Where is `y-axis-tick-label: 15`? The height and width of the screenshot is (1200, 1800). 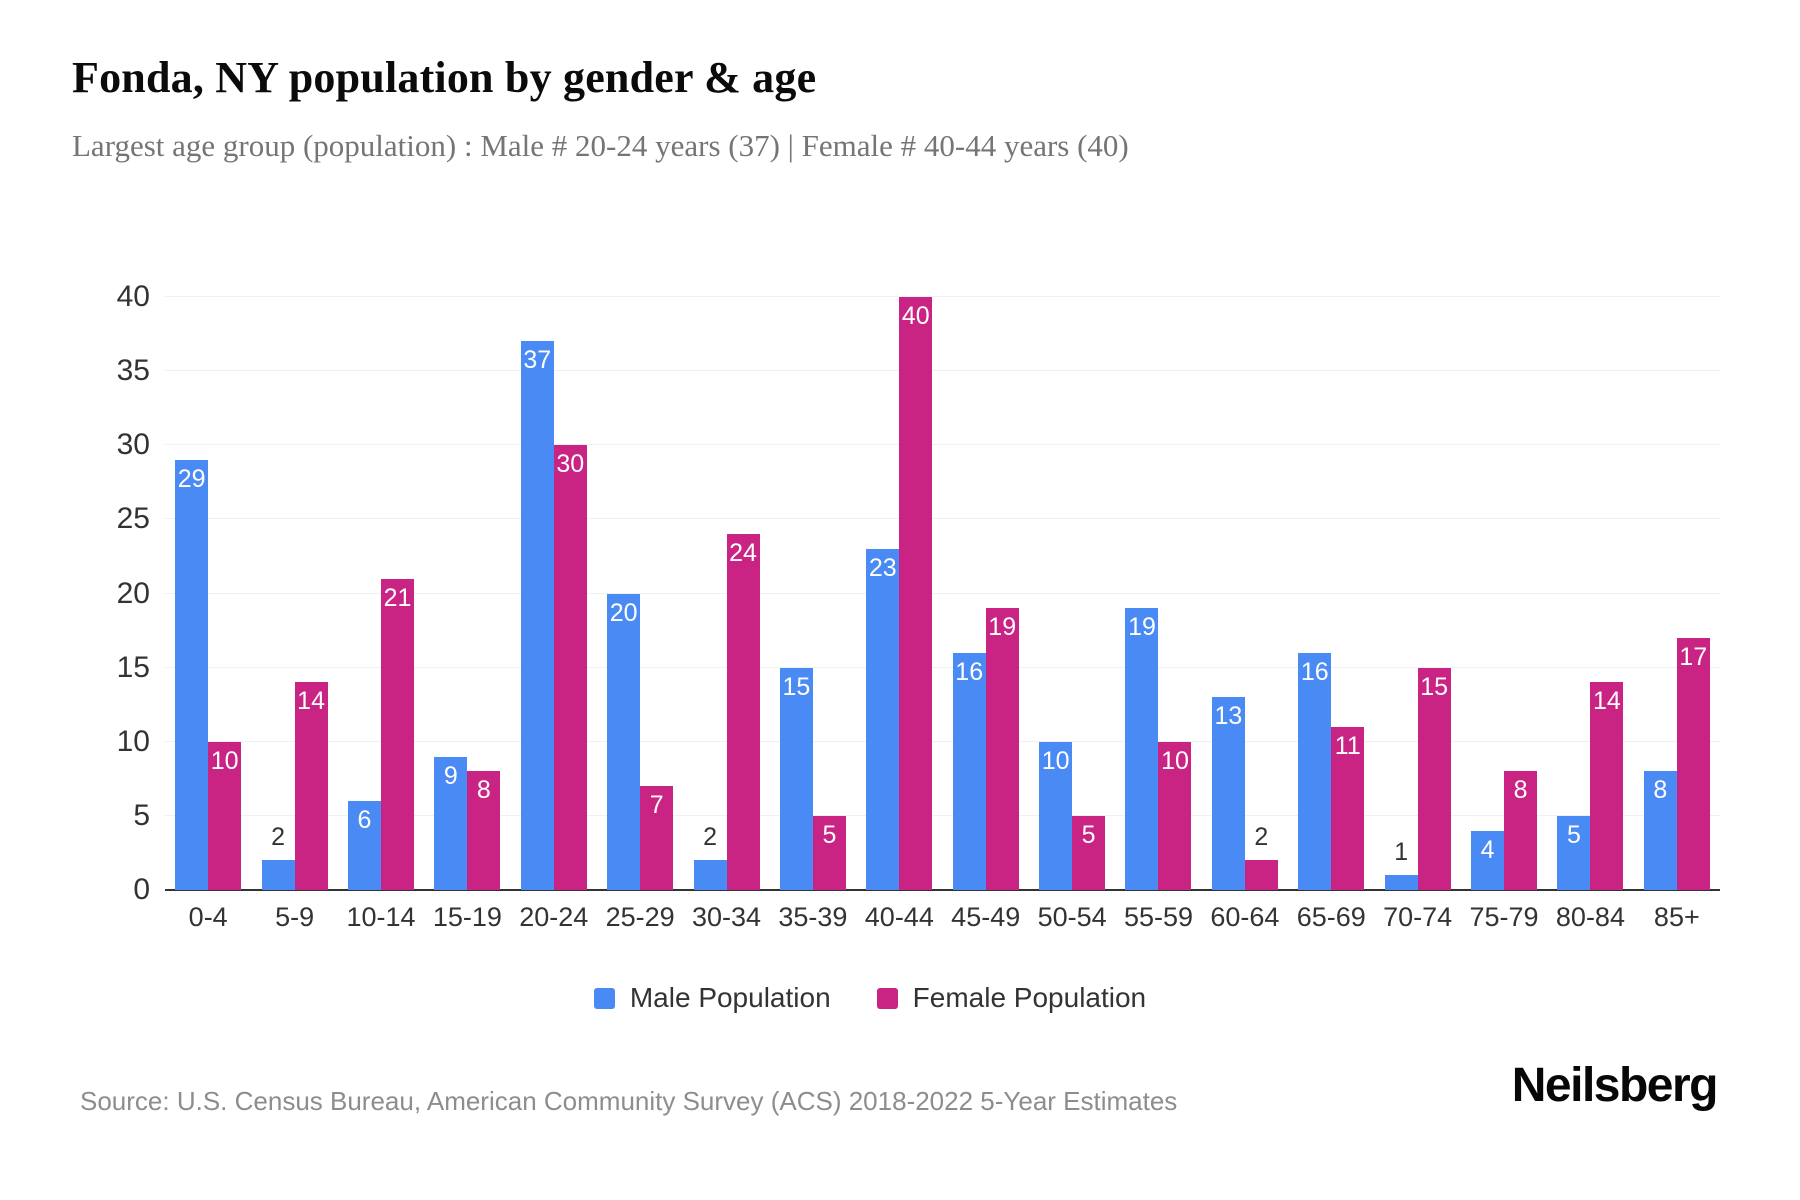
y-axis-tick-label: 15 is located at coordinates (133, 667).